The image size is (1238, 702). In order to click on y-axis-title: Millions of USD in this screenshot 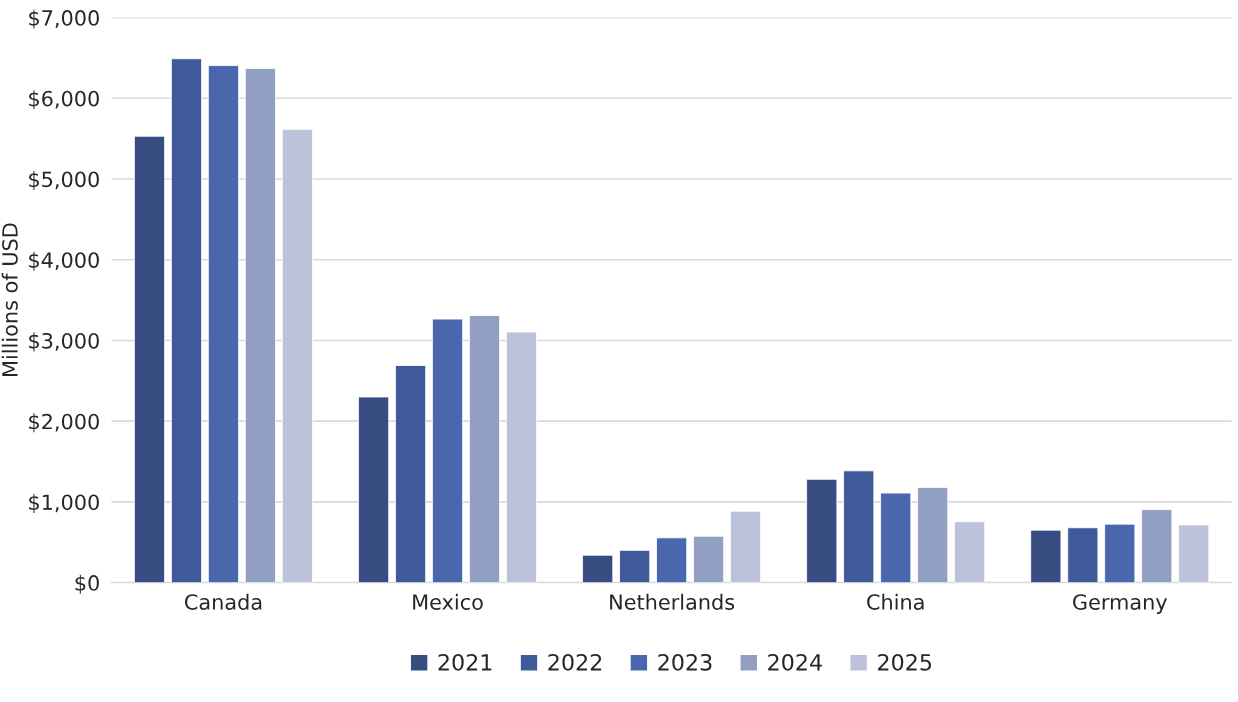, I will do `click(9, 299)`.